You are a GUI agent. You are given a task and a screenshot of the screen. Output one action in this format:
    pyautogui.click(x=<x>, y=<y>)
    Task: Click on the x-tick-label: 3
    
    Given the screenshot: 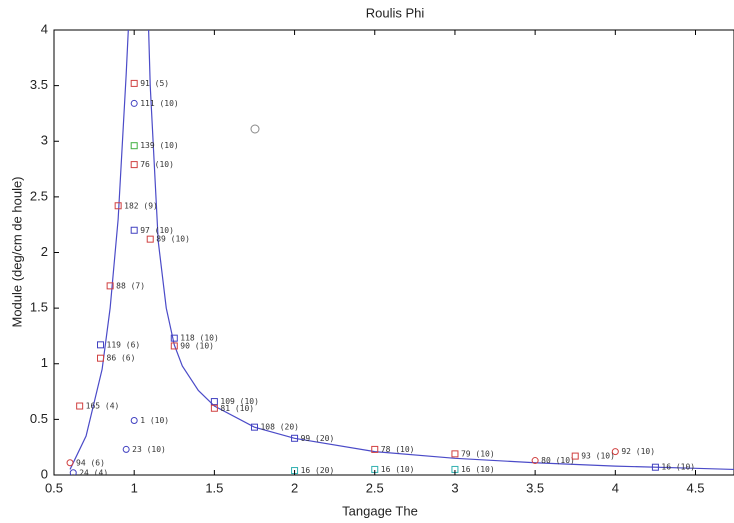 What is the action you would take?
    pyautogui.click(x=454, y=487)
    